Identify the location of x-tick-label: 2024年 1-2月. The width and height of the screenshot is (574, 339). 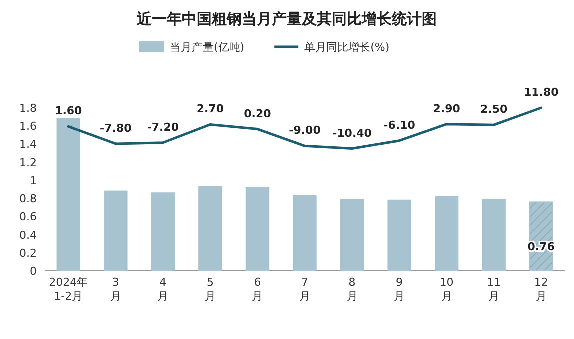
(68, 289).